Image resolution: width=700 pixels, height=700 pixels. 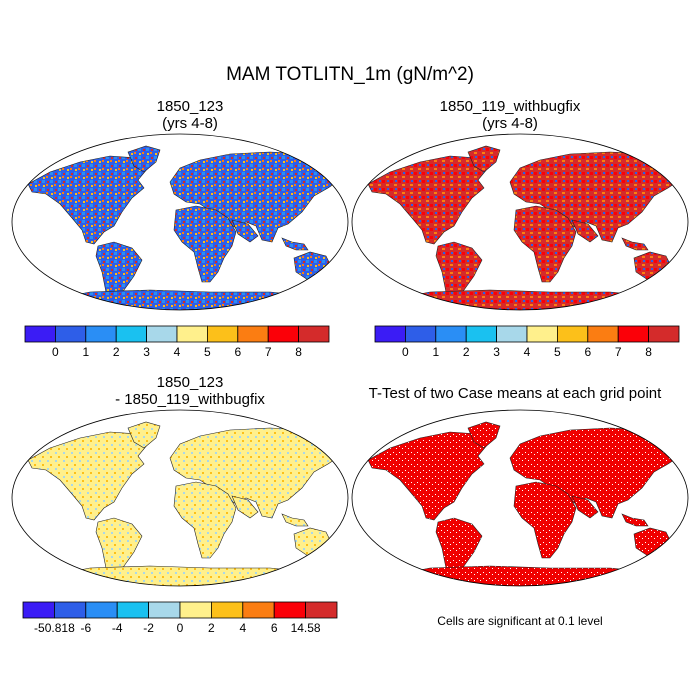 I want to click on colorbar-label: -50.818, so click(x=54, y=628).